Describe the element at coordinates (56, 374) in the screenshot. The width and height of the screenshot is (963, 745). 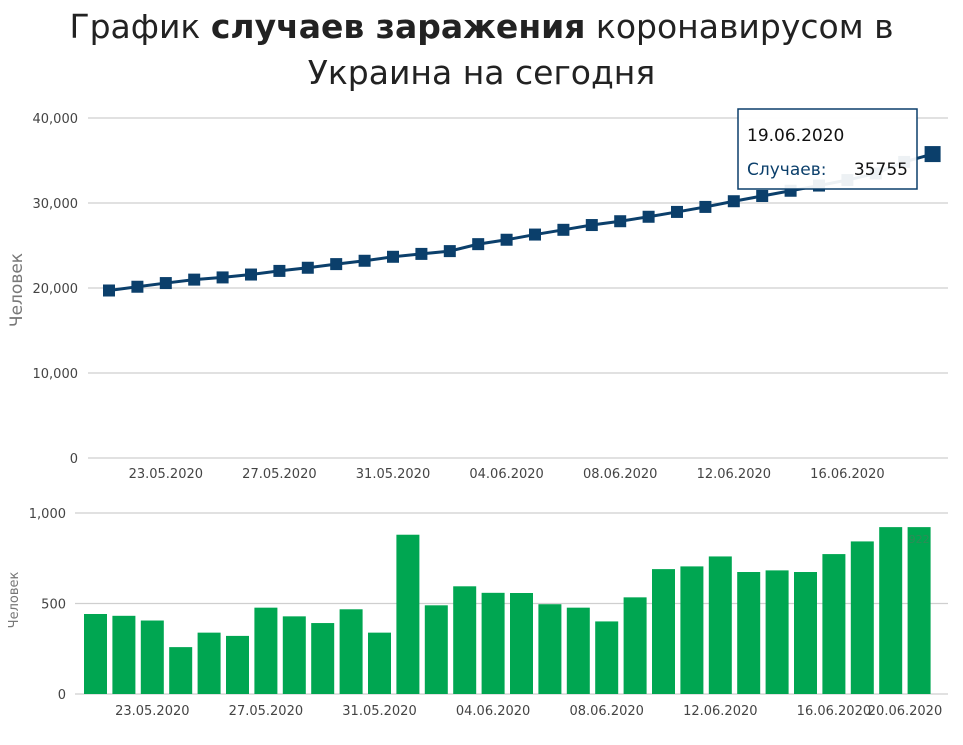
I see `y-tick-label: 10,000` at that location.